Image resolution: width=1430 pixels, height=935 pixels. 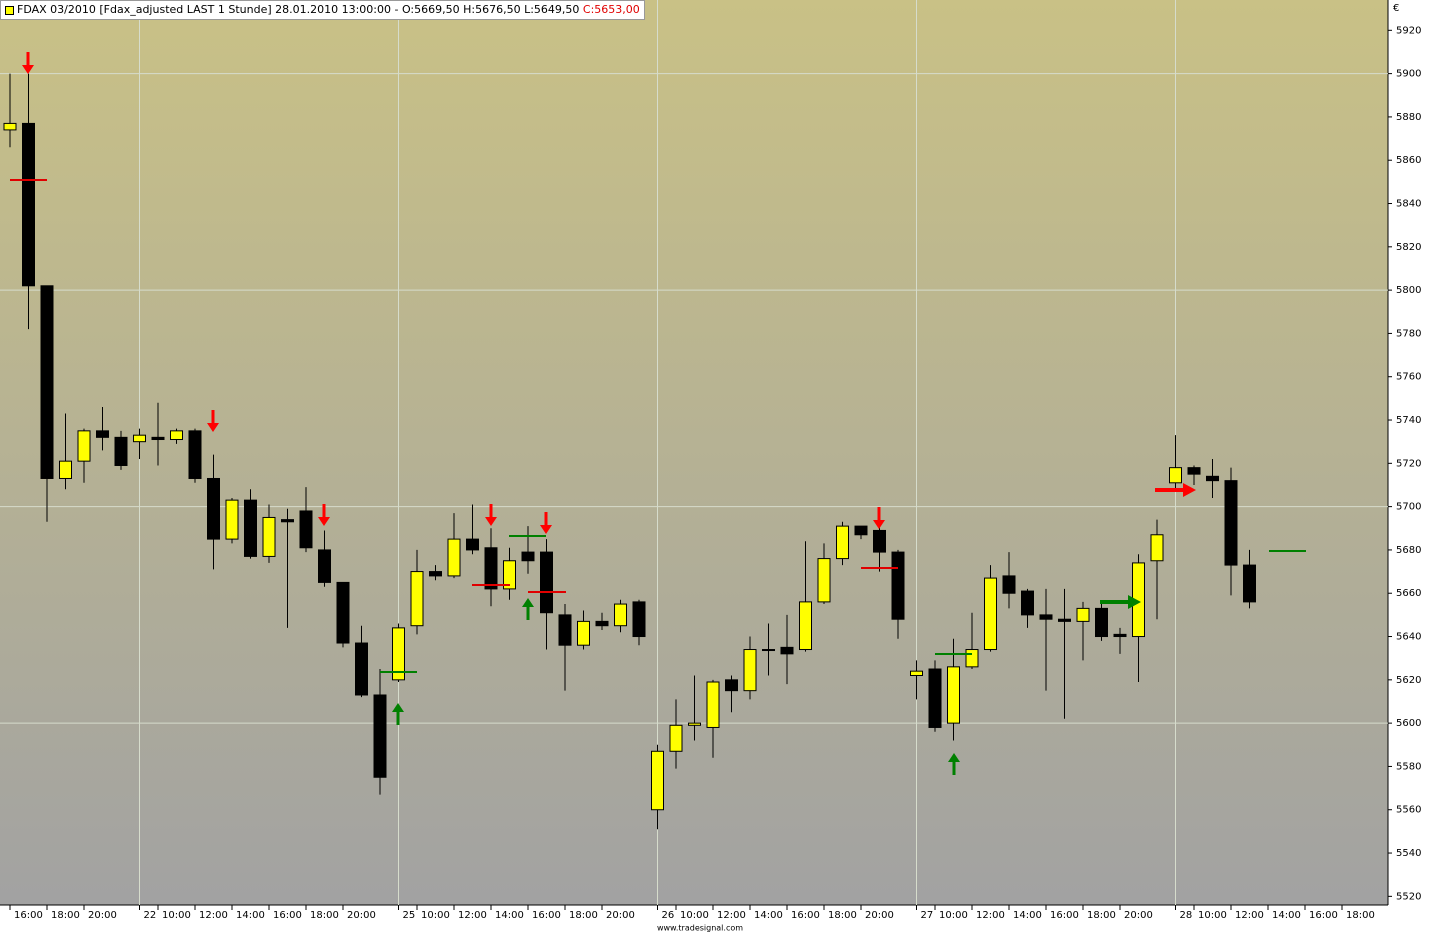 I want to click on y-tick-label: 5520, so click(x=1408, y=896).